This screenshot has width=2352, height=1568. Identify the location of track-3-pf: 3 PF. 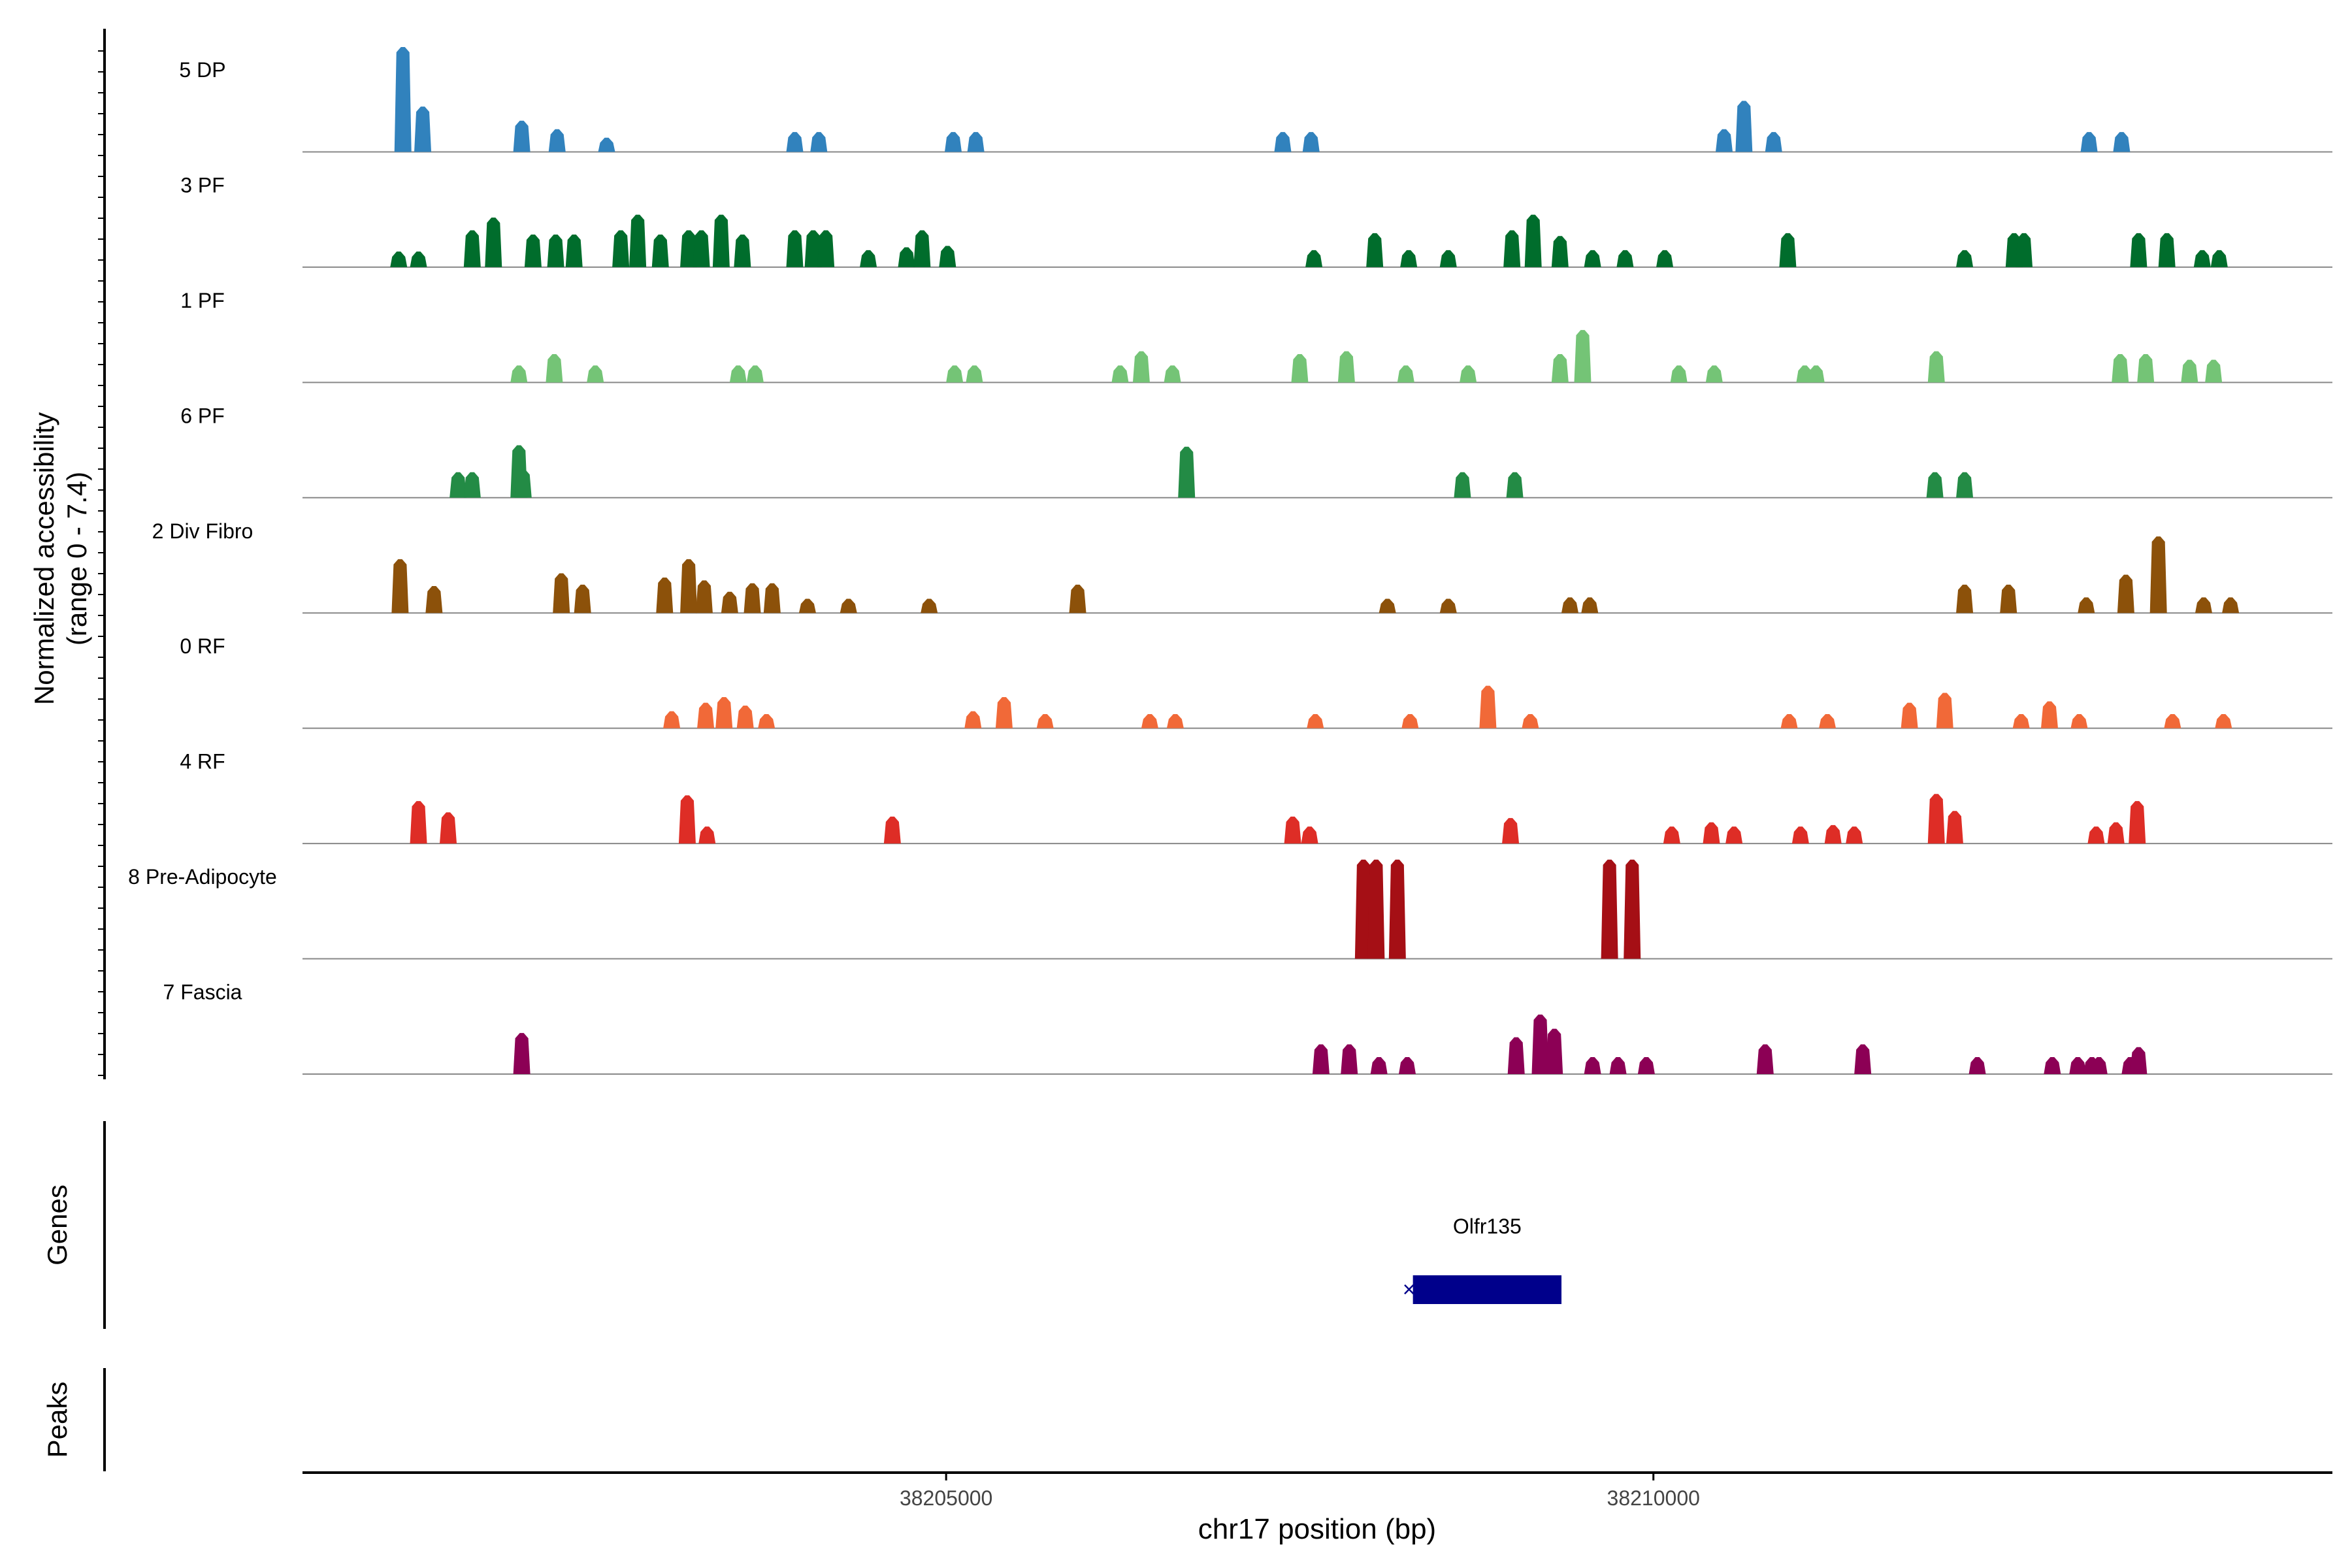
(1256, 220).